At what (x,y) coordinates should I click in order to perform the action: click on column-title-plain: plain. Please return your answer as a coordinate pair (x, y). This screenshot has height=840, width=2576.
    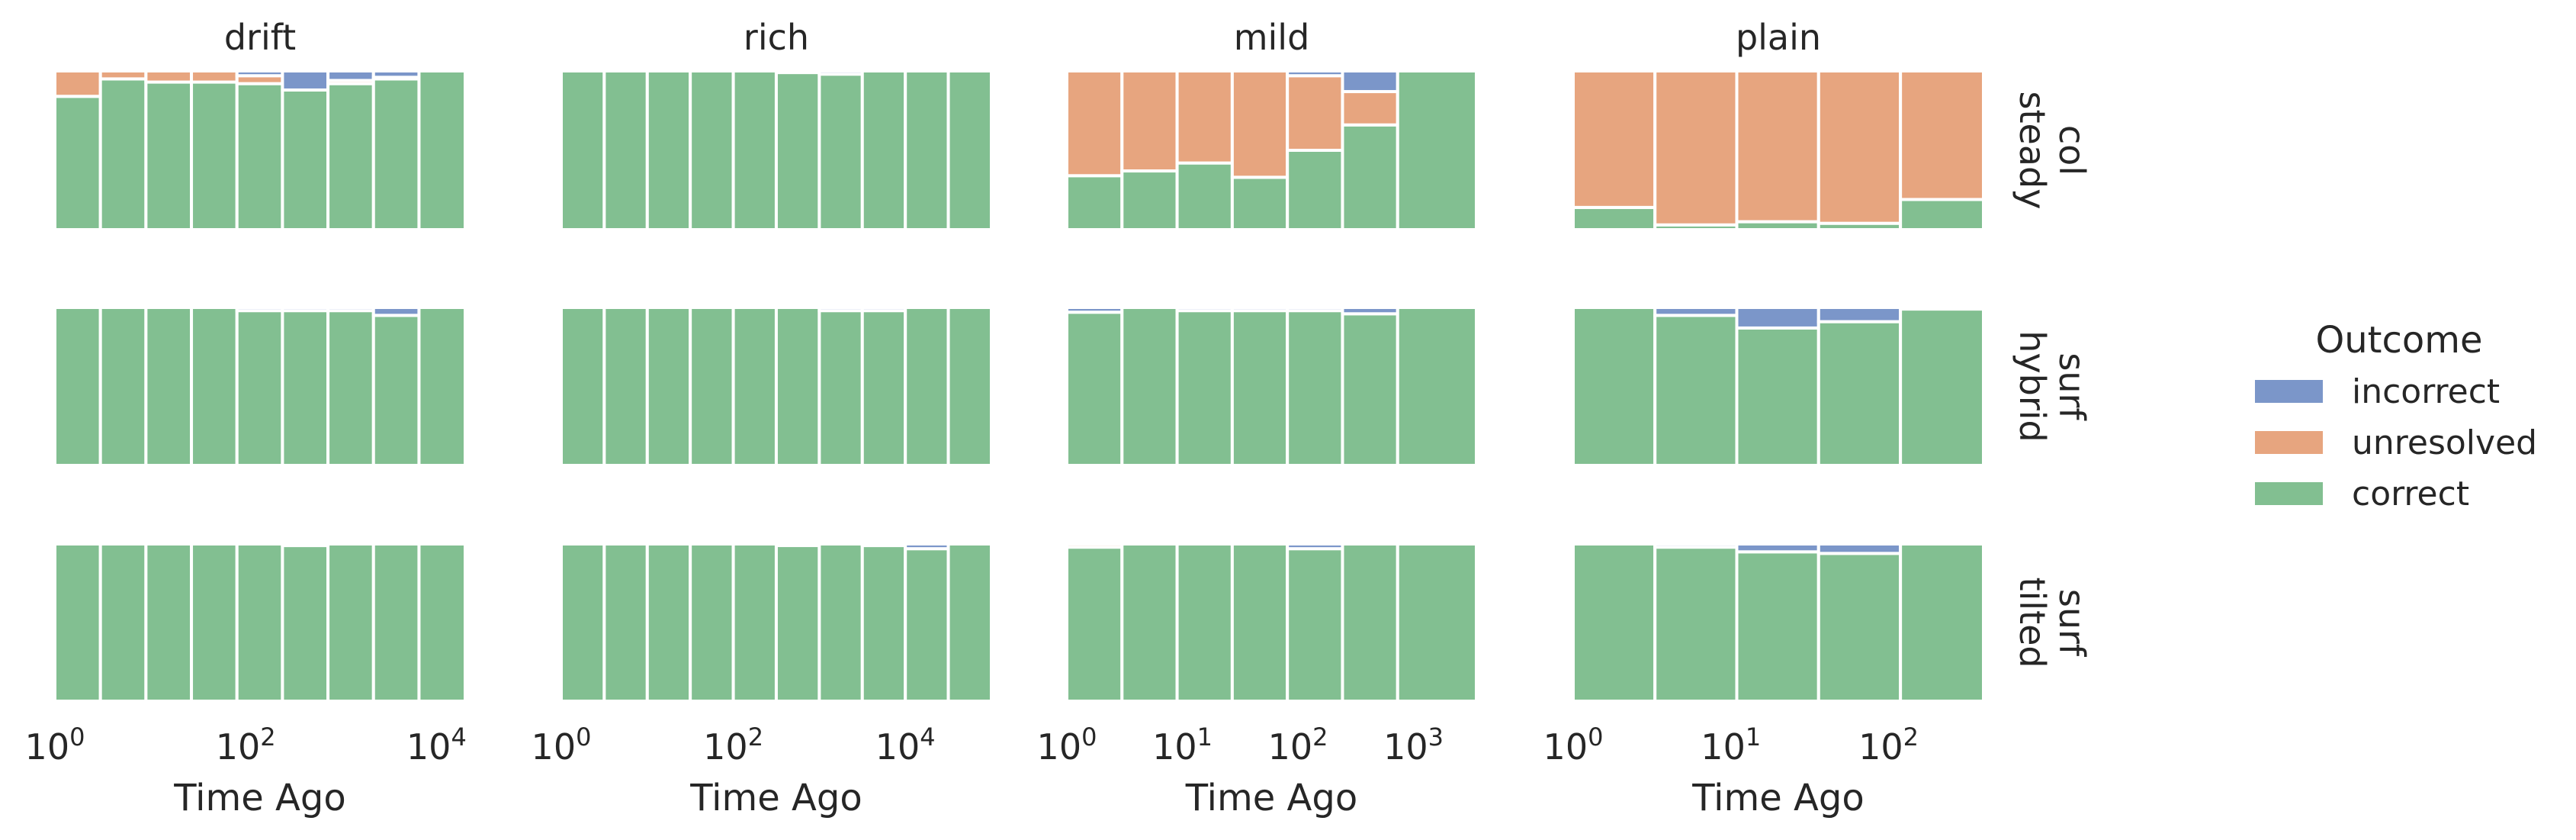
    Looking at the image, I should click on (1778, 37).